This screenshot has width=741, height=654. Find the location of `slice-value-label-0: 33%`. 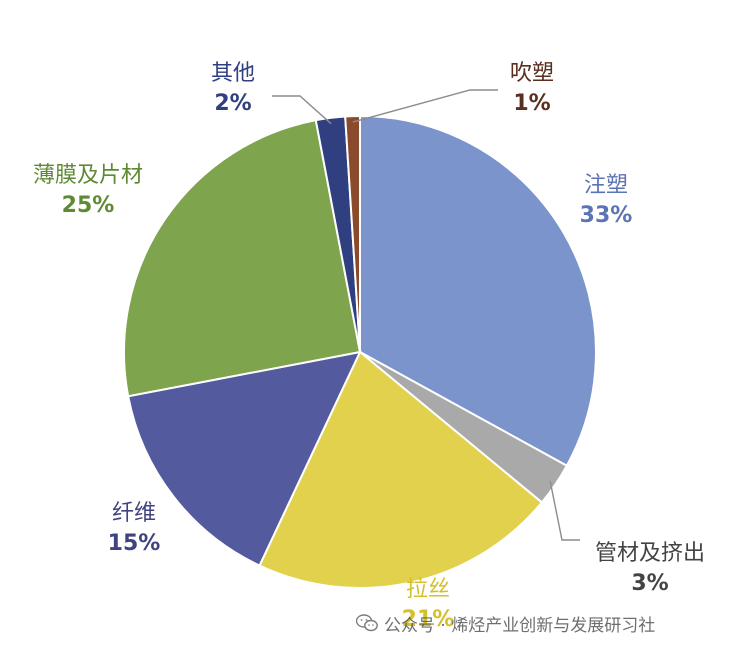

slice-value-label-0: 33% is located at coordinates (606, 215).